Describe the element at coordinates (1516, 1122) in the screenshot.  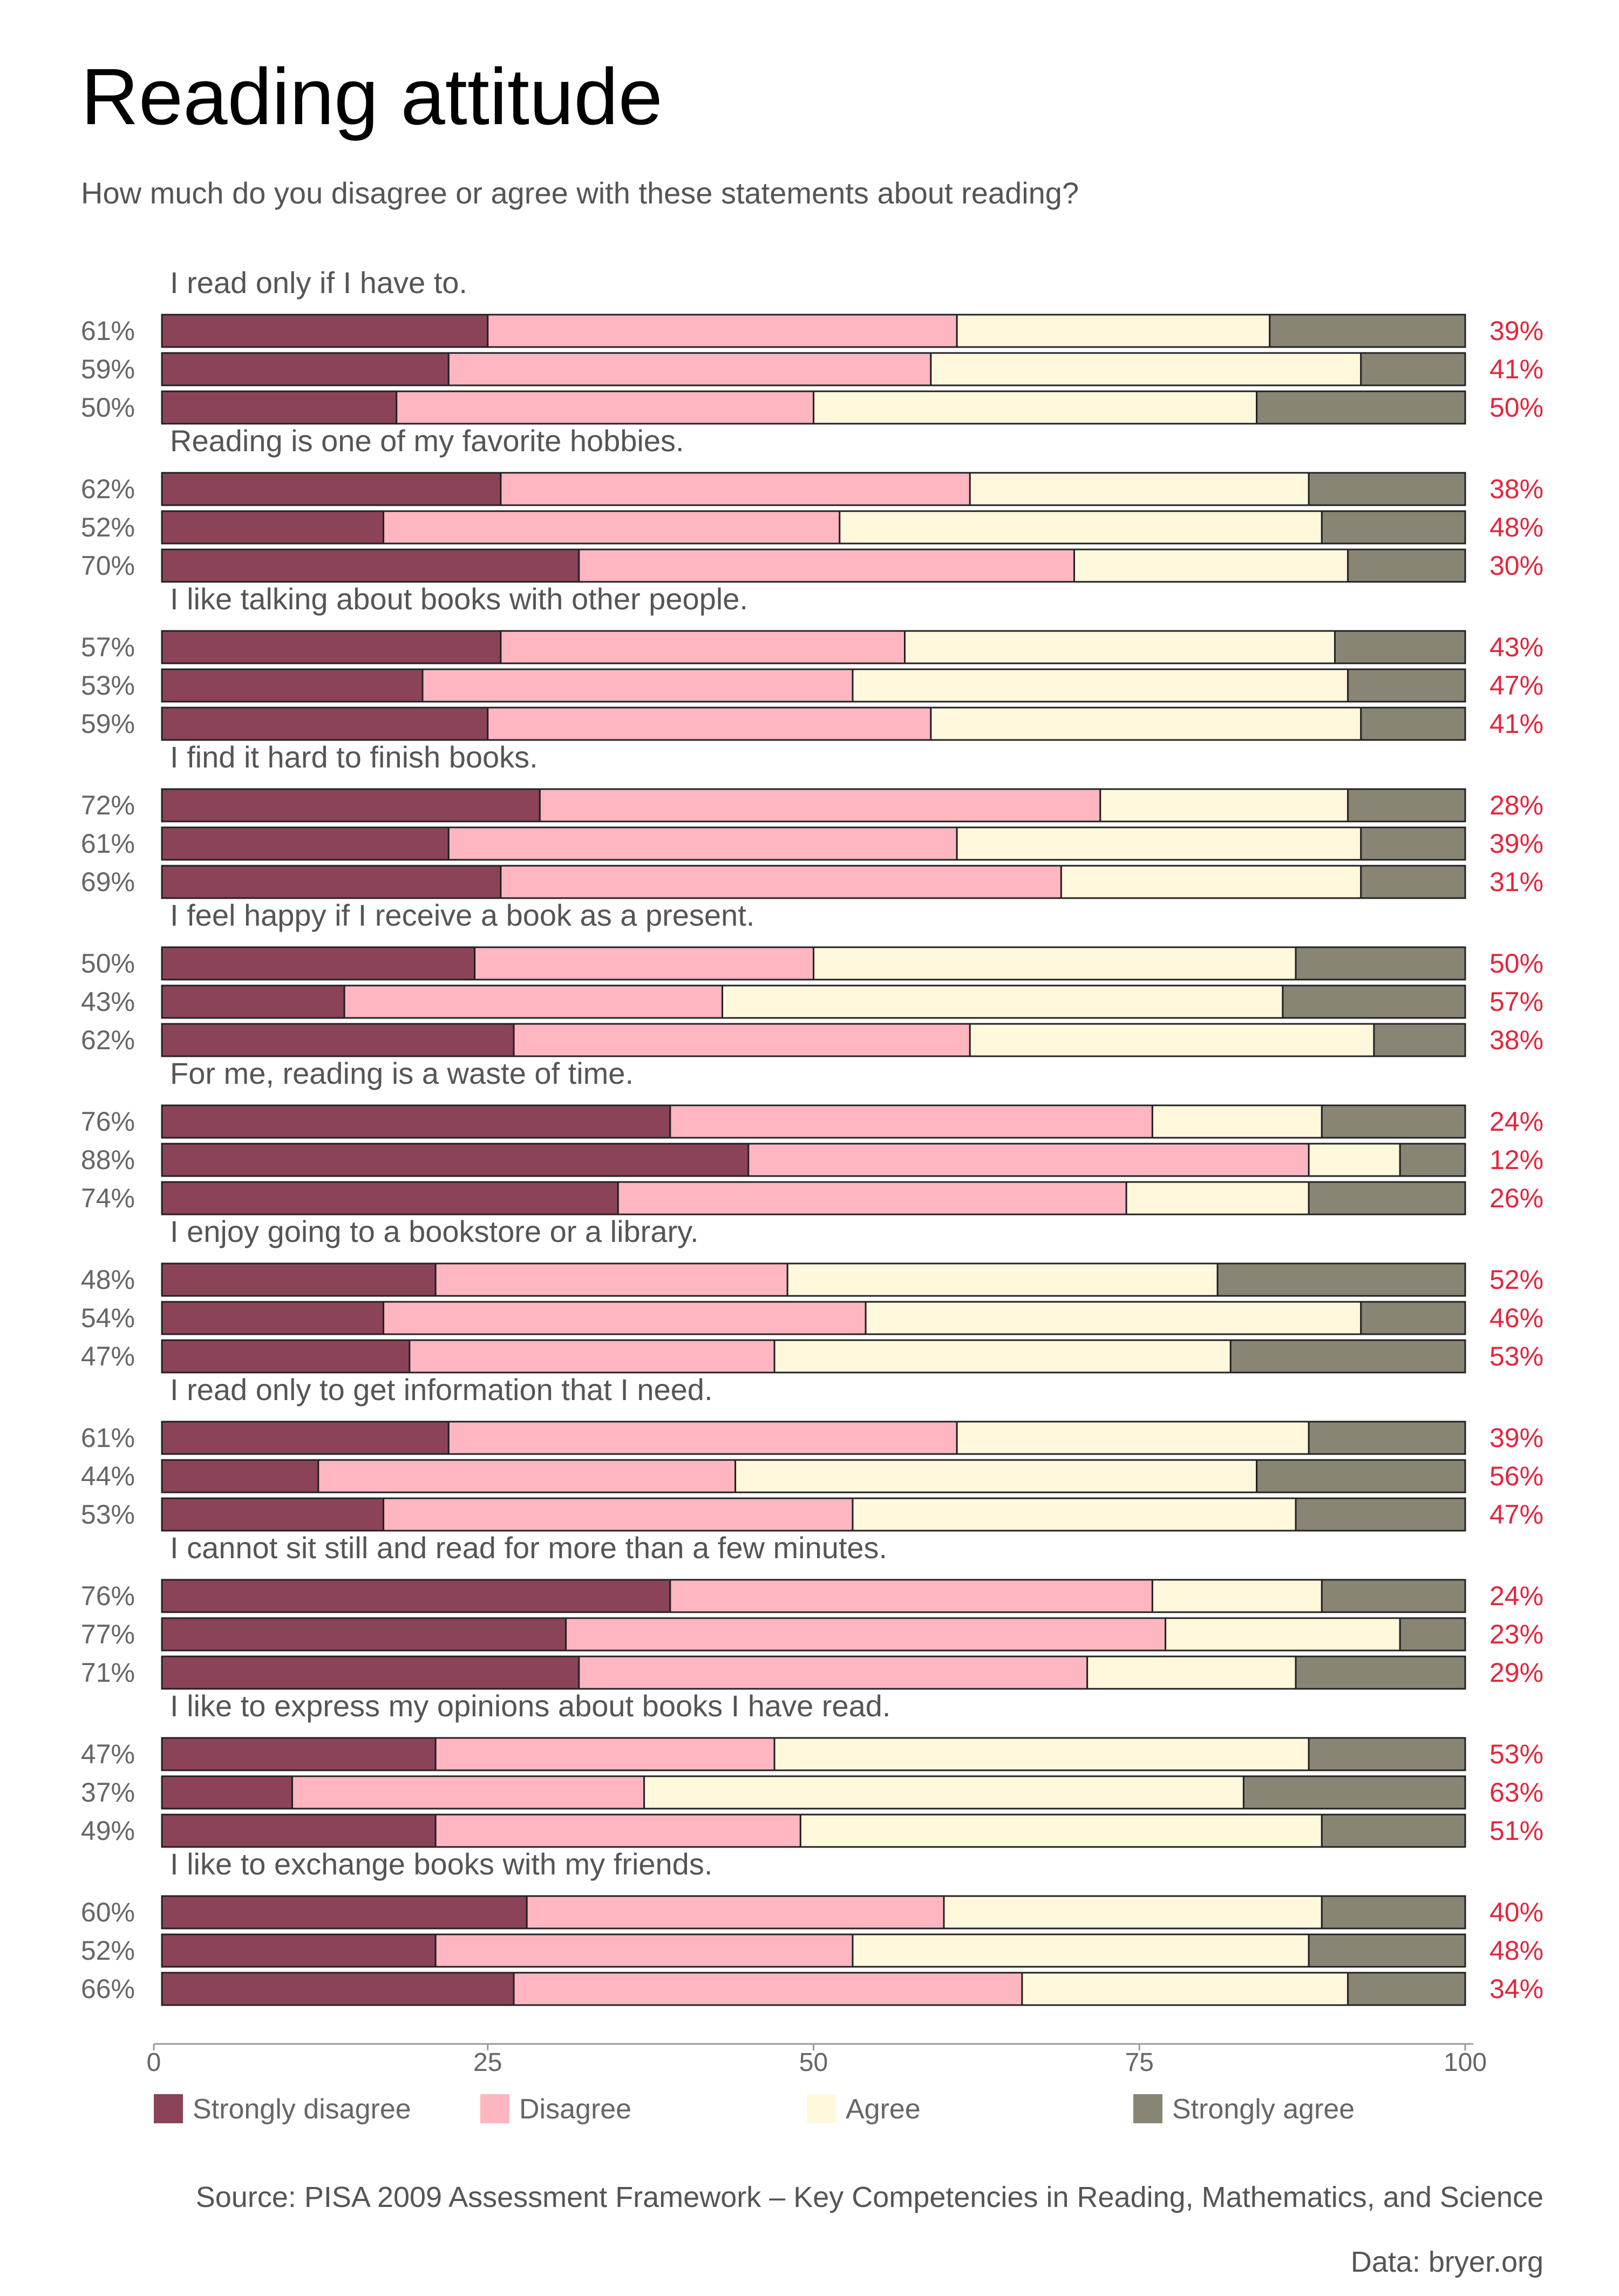
I see `agree-total-label: 24%` at that location.